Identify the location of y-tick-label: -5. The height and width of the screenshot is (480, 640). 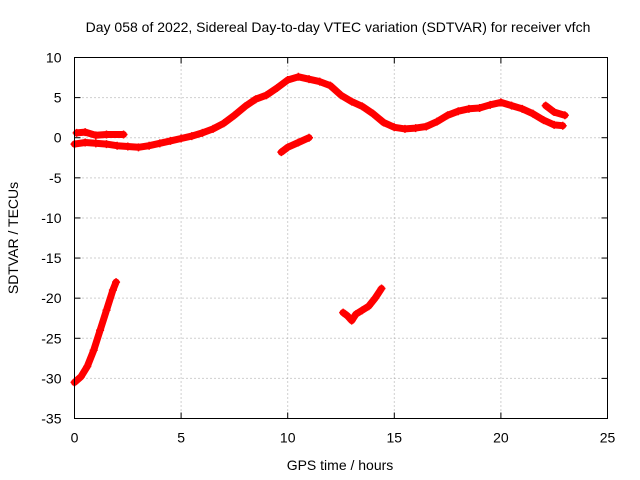
(55, 178).